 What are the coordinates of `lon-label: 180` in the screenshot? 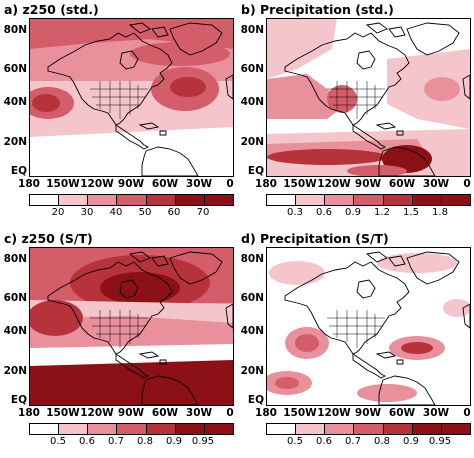 It's located at (29, 184).